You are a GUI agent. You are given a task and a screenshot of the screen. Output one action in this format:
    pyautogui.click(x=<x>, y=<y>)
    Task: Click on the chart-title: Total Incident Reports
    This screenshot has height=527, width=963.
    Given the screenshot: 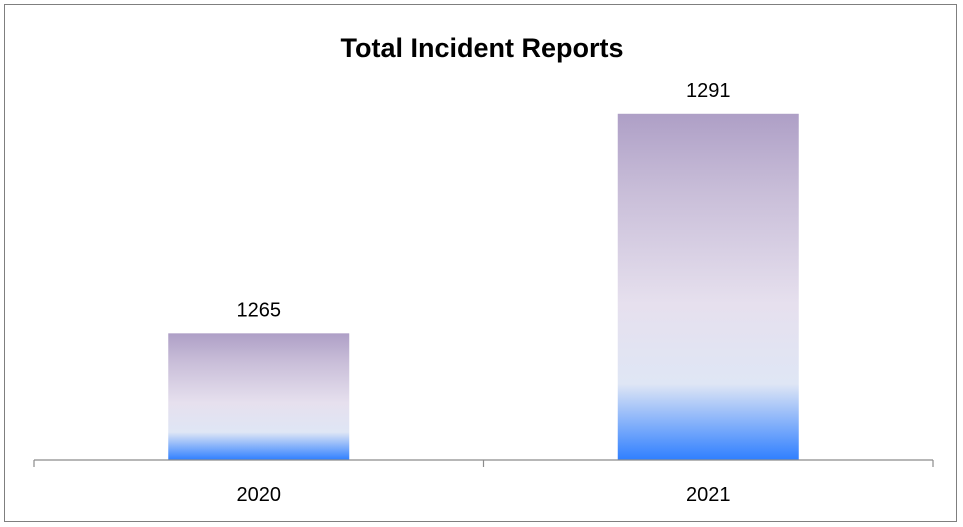 What is the action you would take?
    pyautogui.click(x=481, y=48)
    